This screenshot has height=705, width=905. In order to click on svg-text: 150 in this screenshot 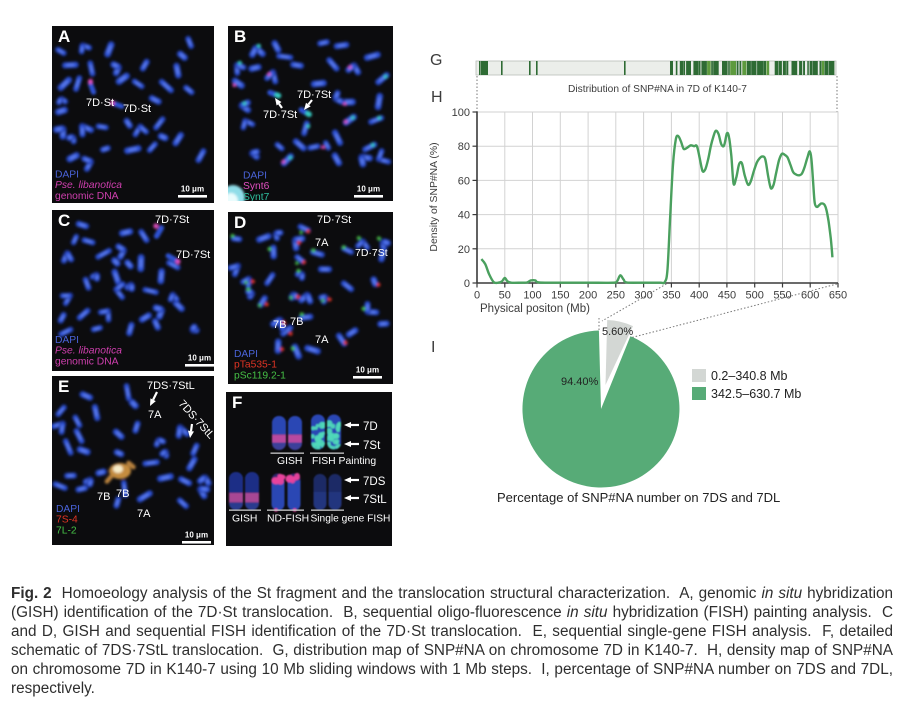, I will do `click(560, 296)`.